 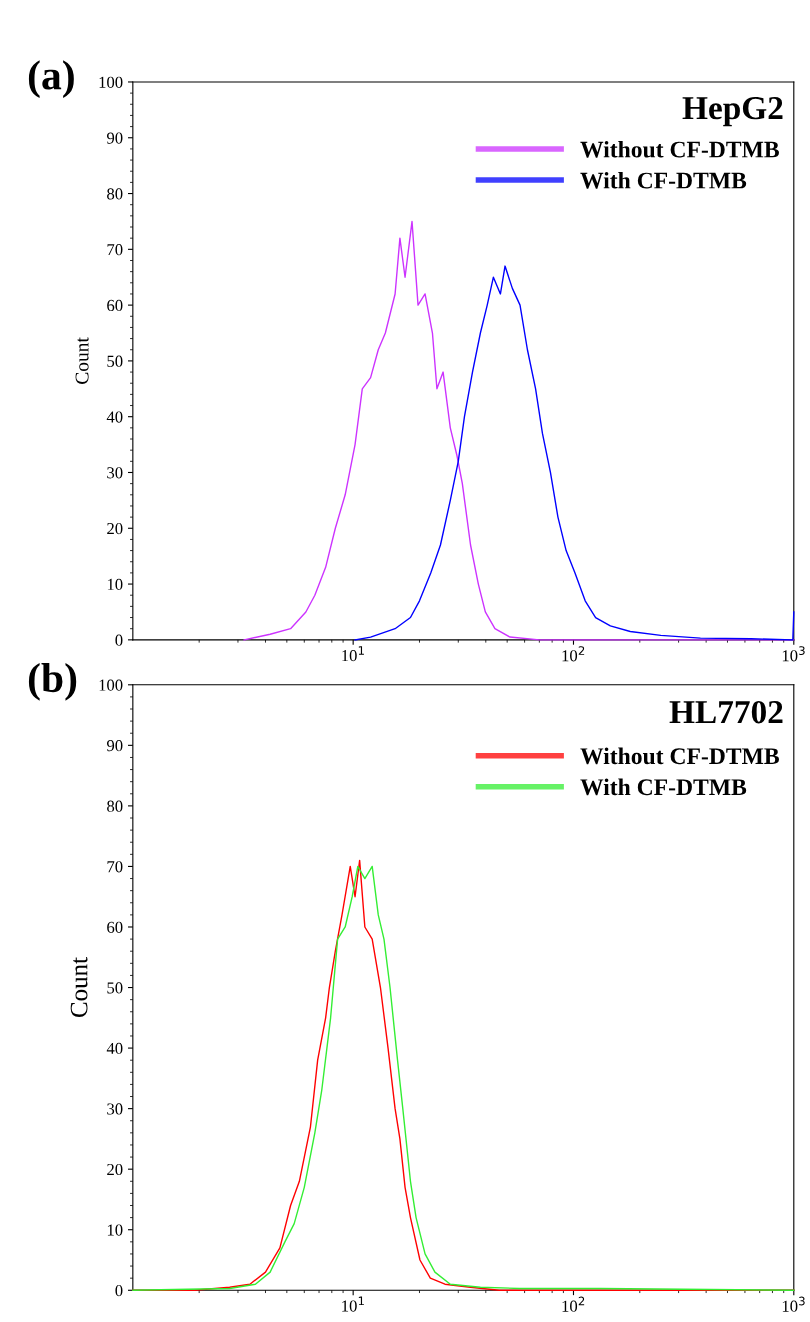 I want to click on chart-title: HepG2, so click(x=732, y=111).